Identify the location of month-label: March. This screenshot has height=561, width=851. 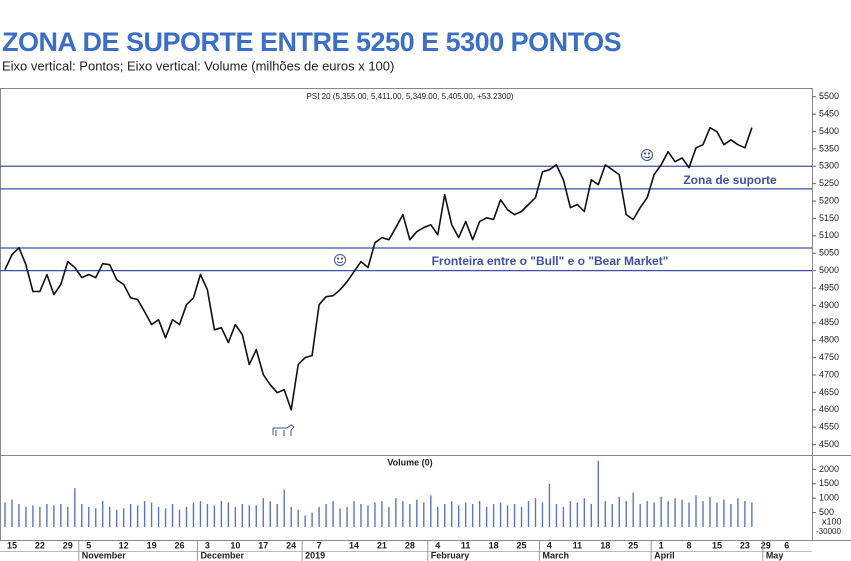
(555, 555).